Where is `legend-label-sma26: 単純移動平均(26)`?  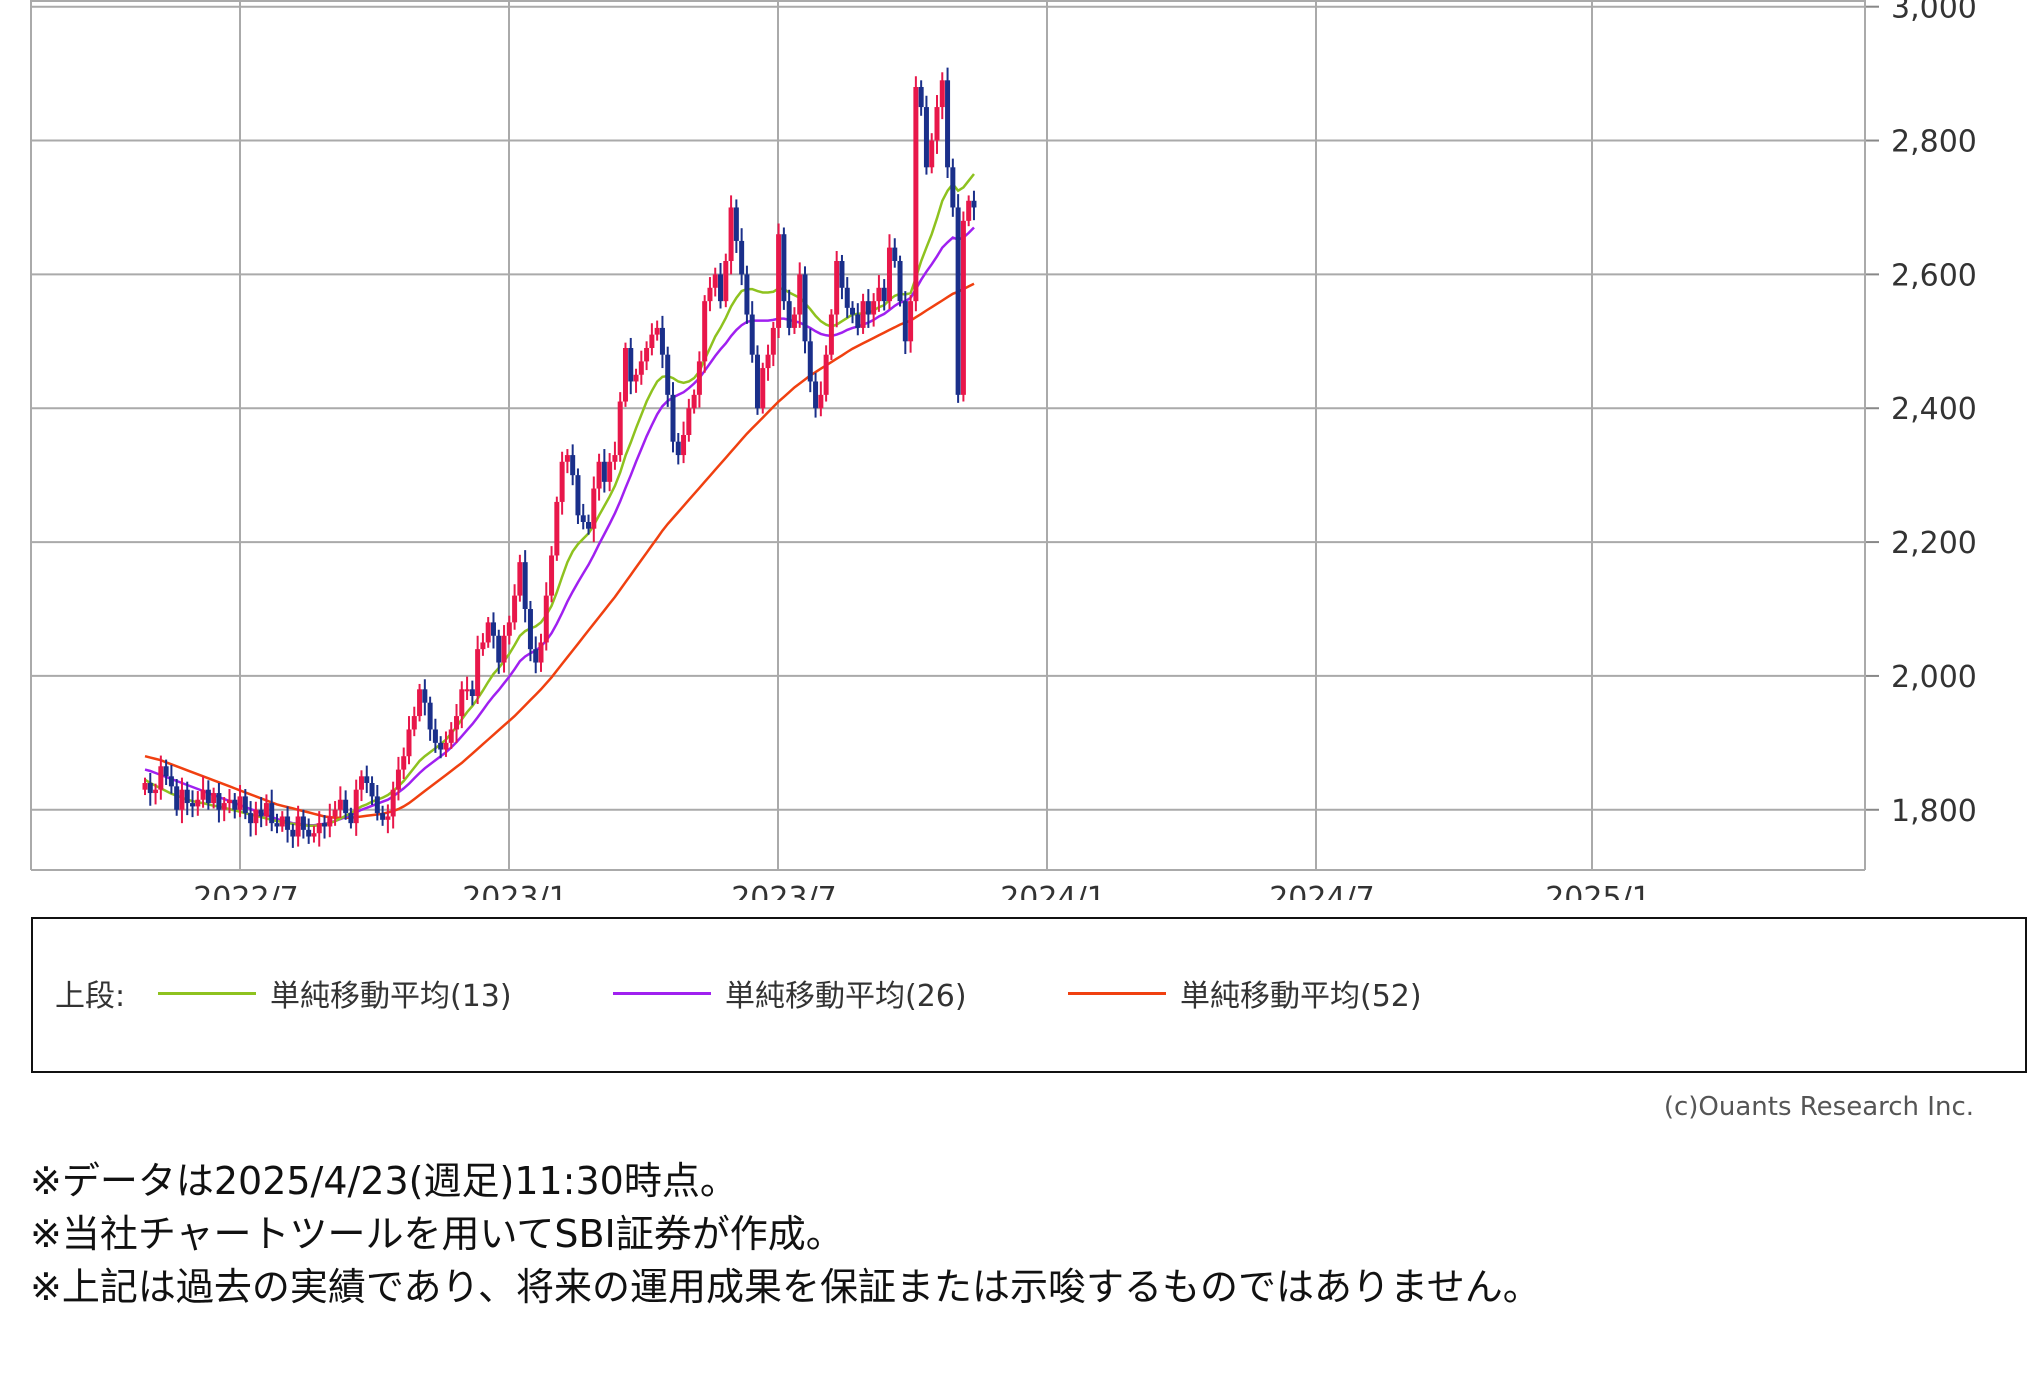 legend-label-sma26: 単純移動平均(26) is located at coordinates (846, 996).